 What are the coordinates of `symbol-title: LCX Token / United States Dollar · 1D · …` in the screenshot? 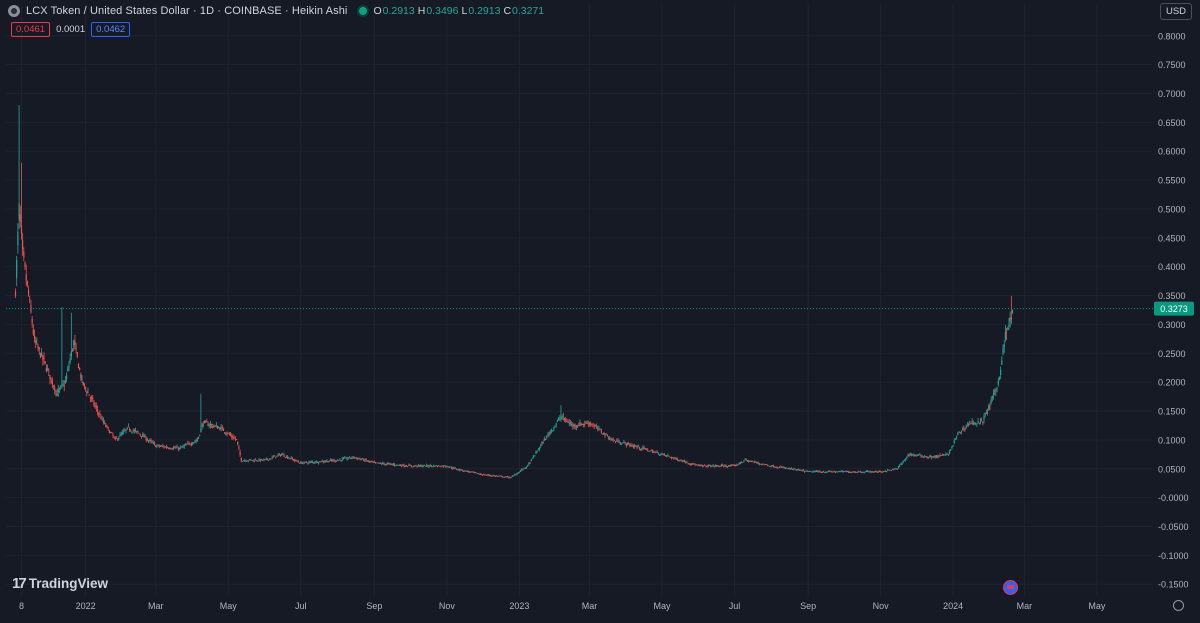 It's located at (187, 11).